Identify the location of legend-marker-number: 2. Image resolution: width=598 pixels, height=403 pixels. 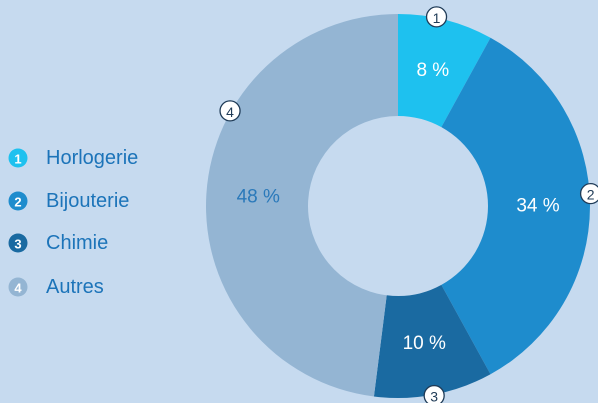
(17, 202).